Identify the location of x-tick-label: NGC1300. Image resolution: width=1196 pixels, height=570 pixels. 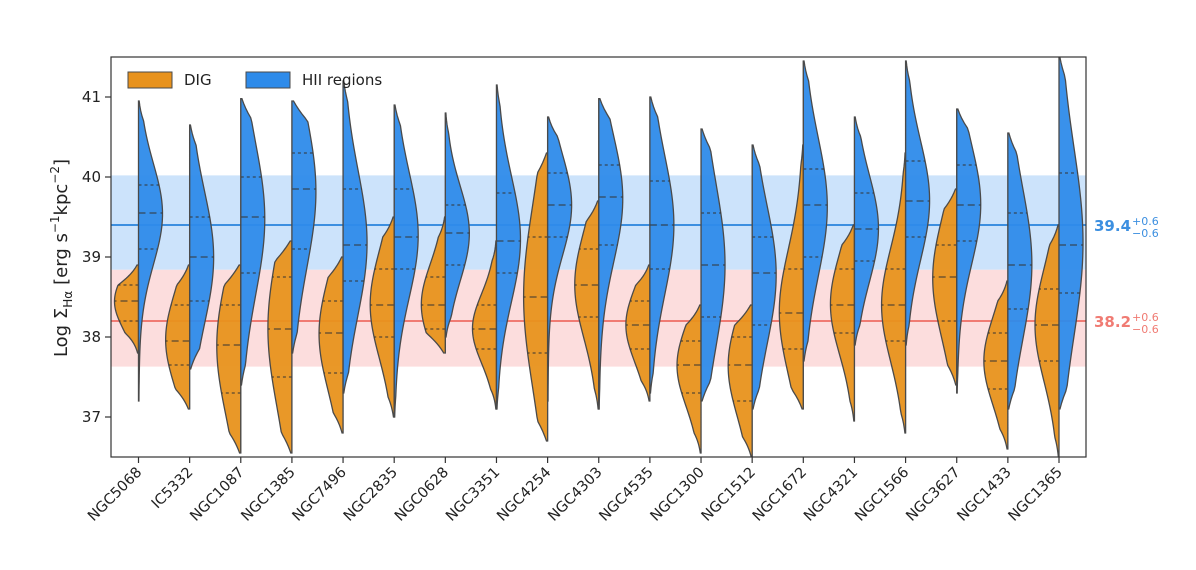
(678, 495).